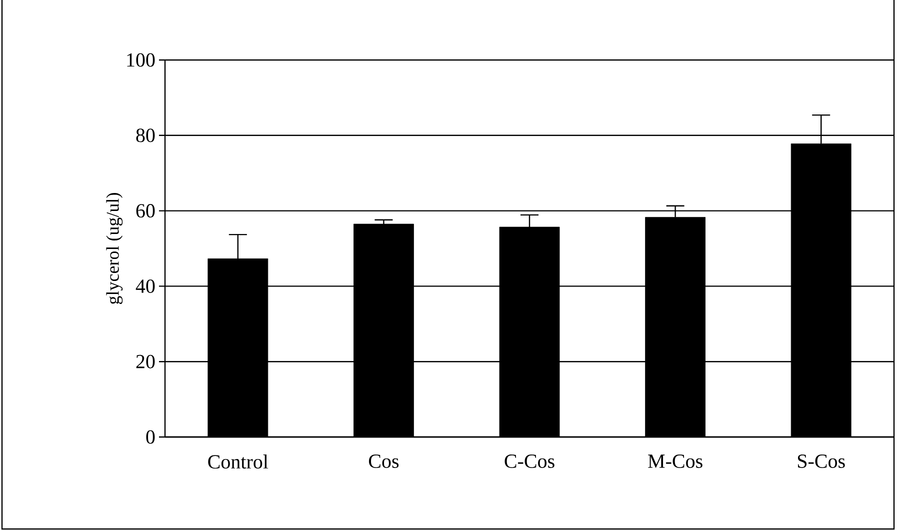 The width and height of the screenshot is (908, 531). Describe the element at coordinates (114, 248) in the screenshot. I see `y-axis-title: glycerol (ug/ul)` at that location.